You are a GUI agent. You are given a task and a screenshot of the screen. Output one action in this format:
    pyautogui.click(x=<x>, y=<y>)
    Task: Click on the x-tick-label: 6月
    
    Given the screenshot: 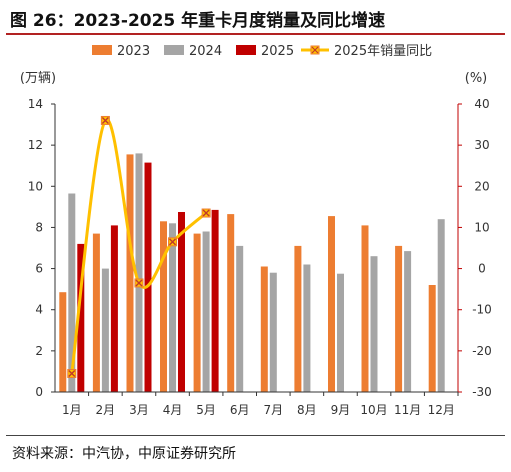 What is the action you would take?
    pyautogui.click(x=240, y=410)
    